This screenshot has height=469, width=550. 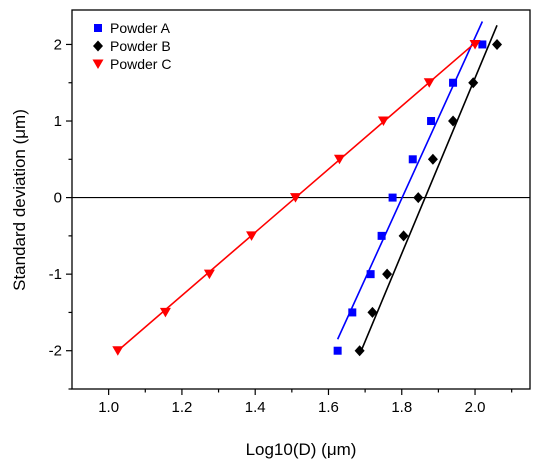 What do you see at coordinates (140, 64) in the screenshot?
I see `legend-label: Powder C` at bounding box center [140, 64].